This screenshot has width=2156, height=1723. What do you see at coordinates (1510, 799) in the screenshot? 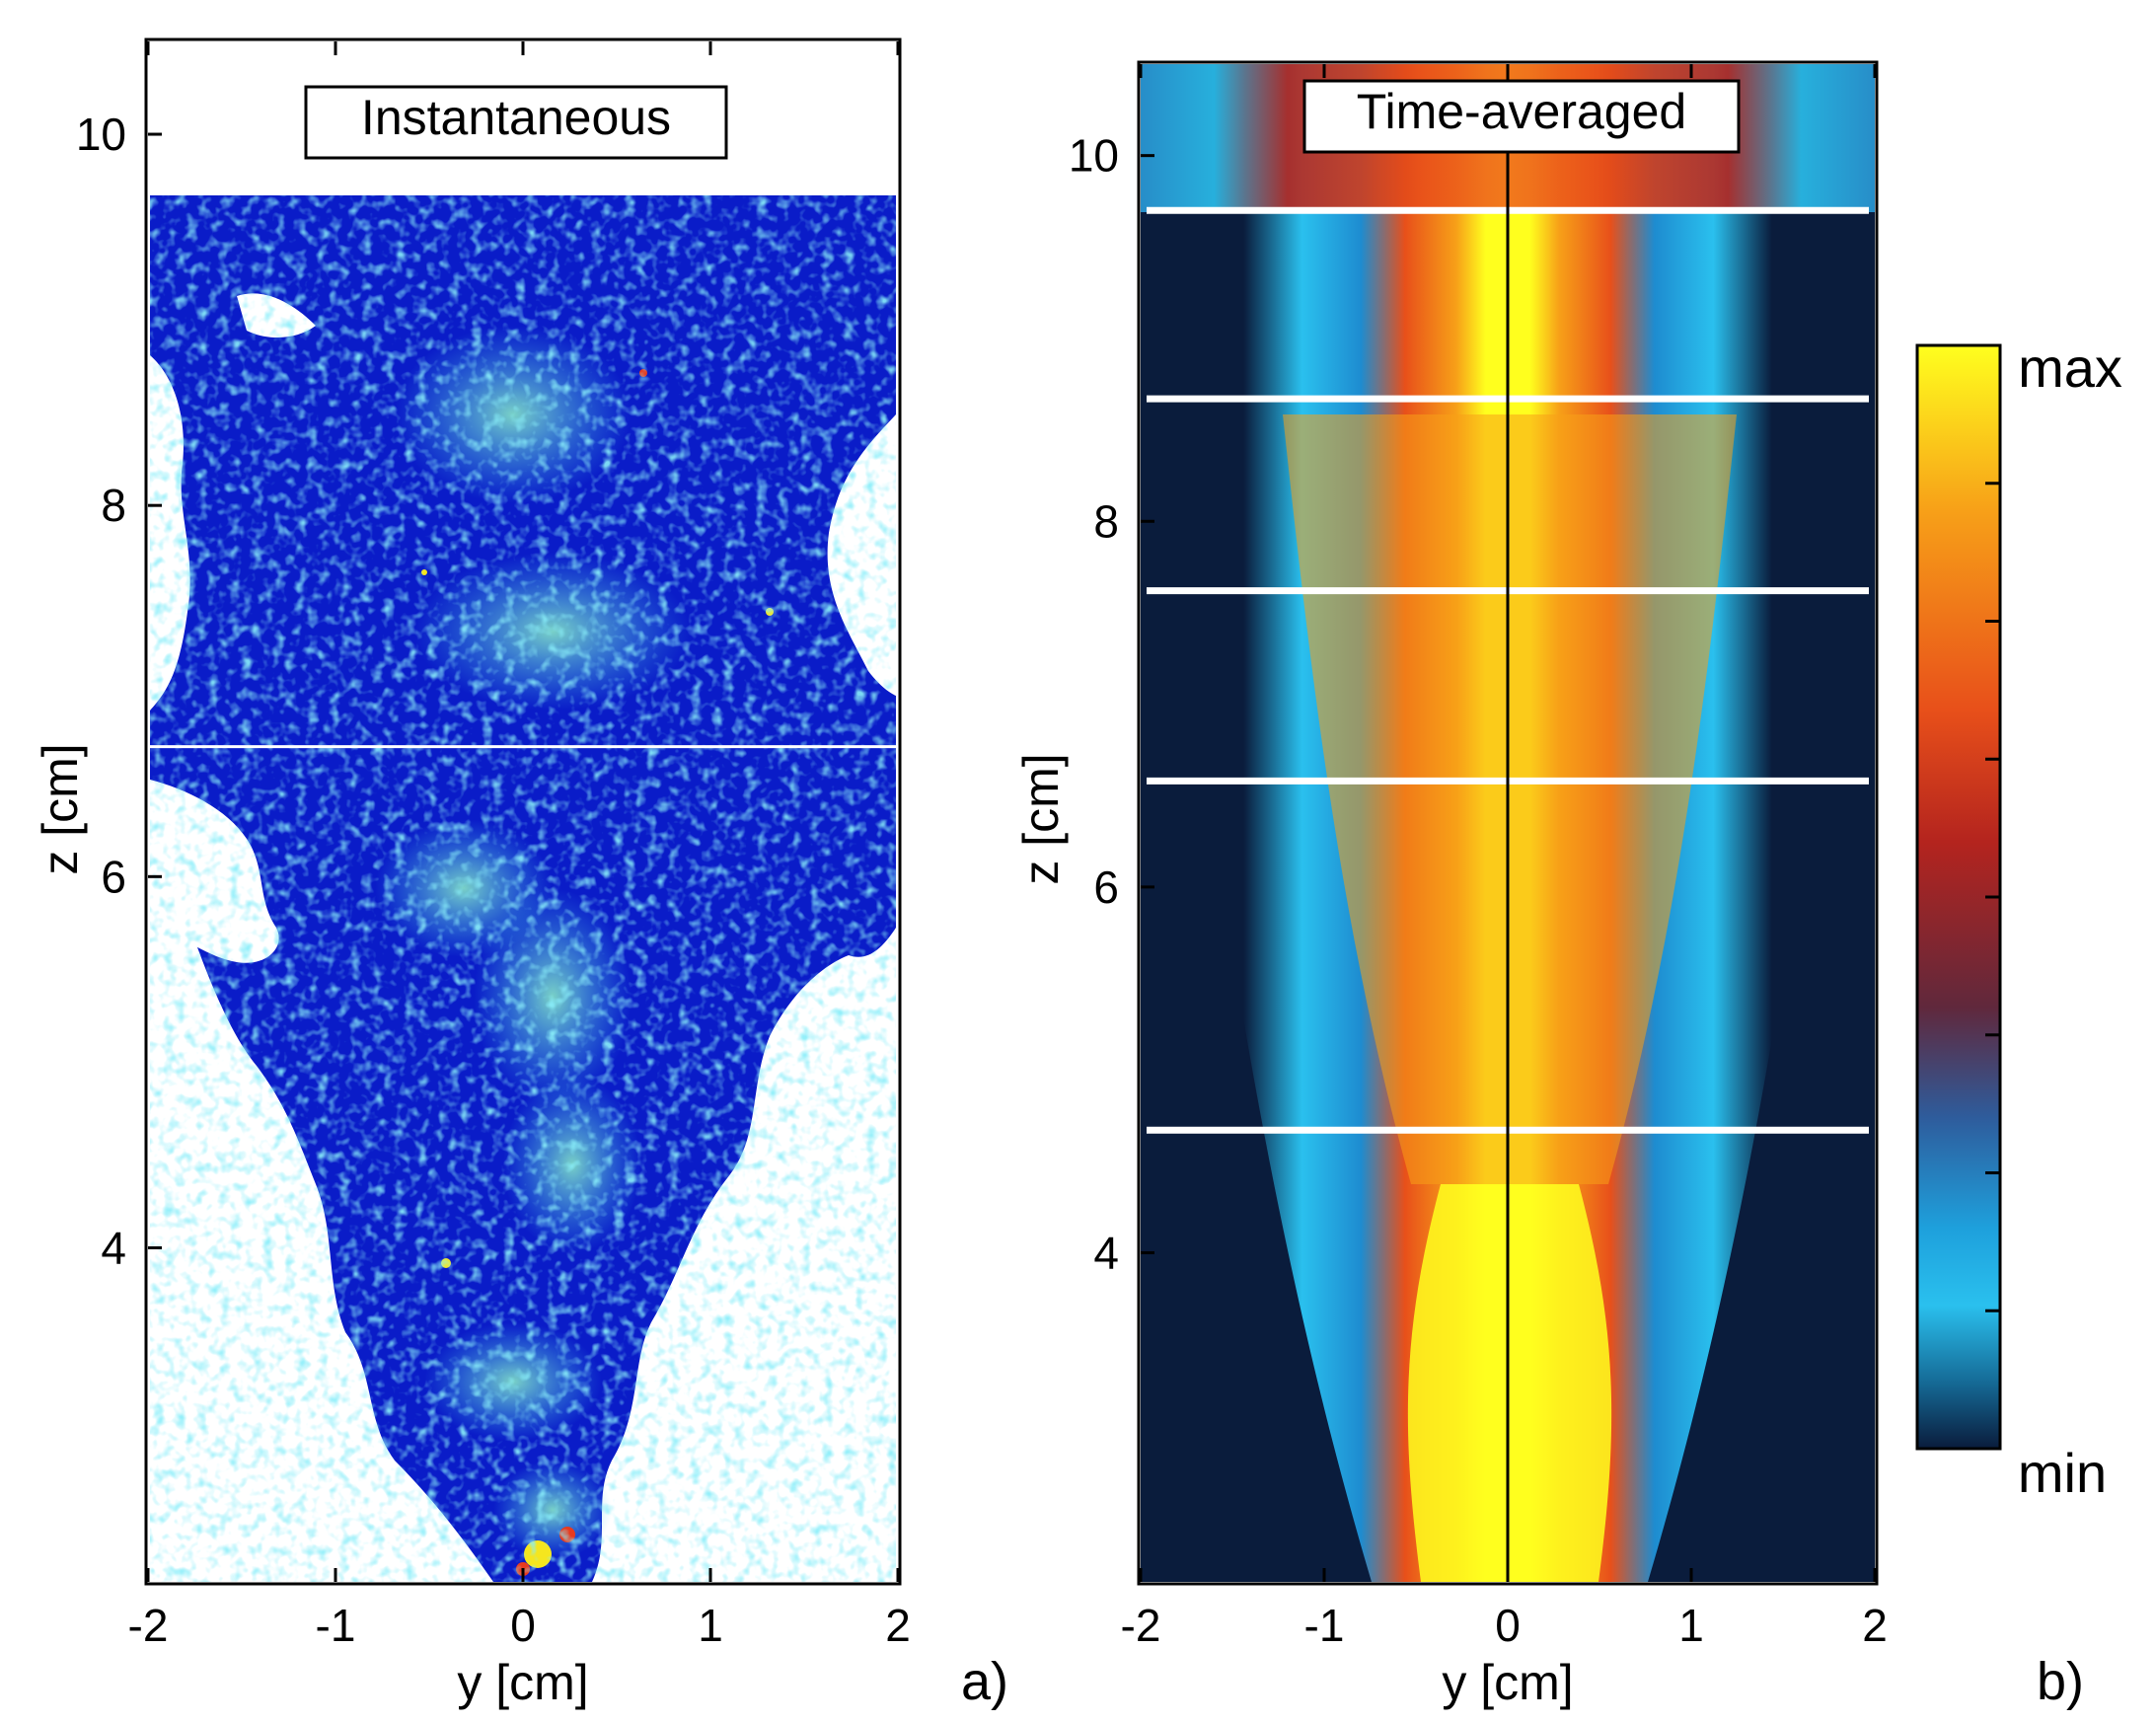
I see `jet-mid` at bounding box center [1510, 799].